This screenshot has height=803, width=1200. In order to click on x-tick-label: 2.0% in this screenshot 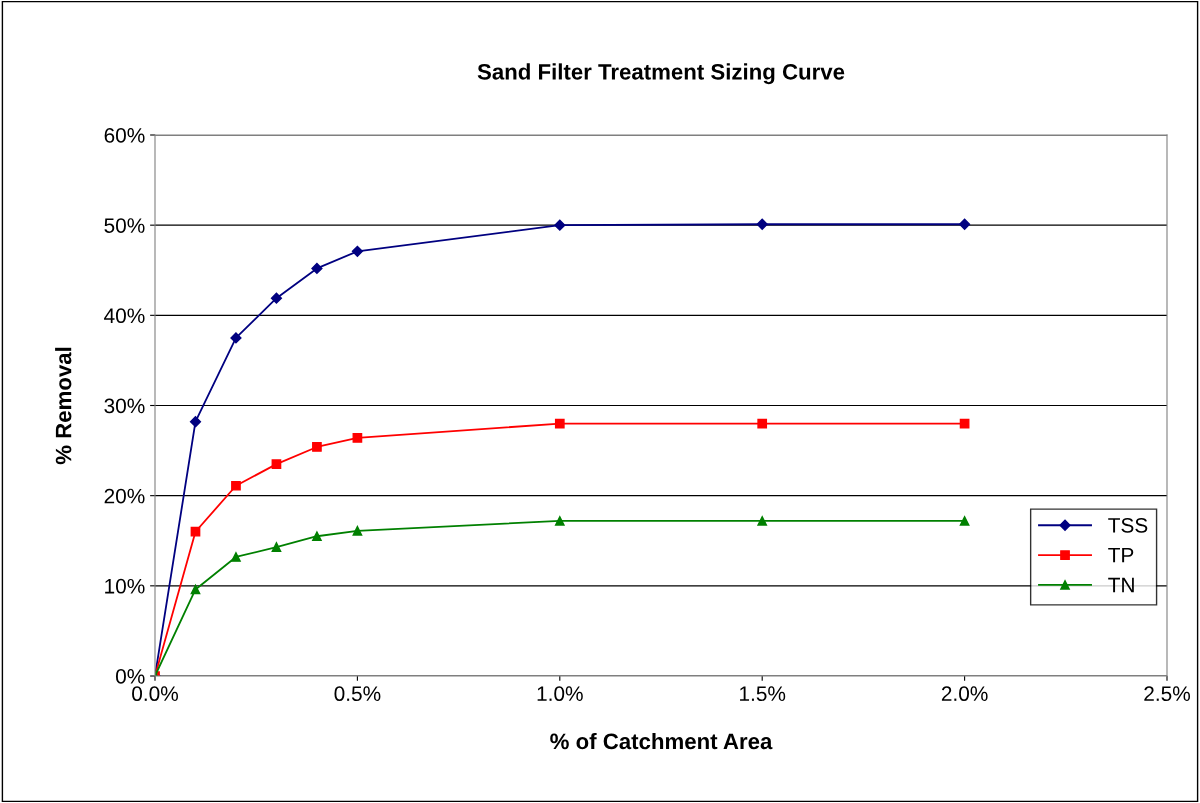, I will do `click(964, 694)`.